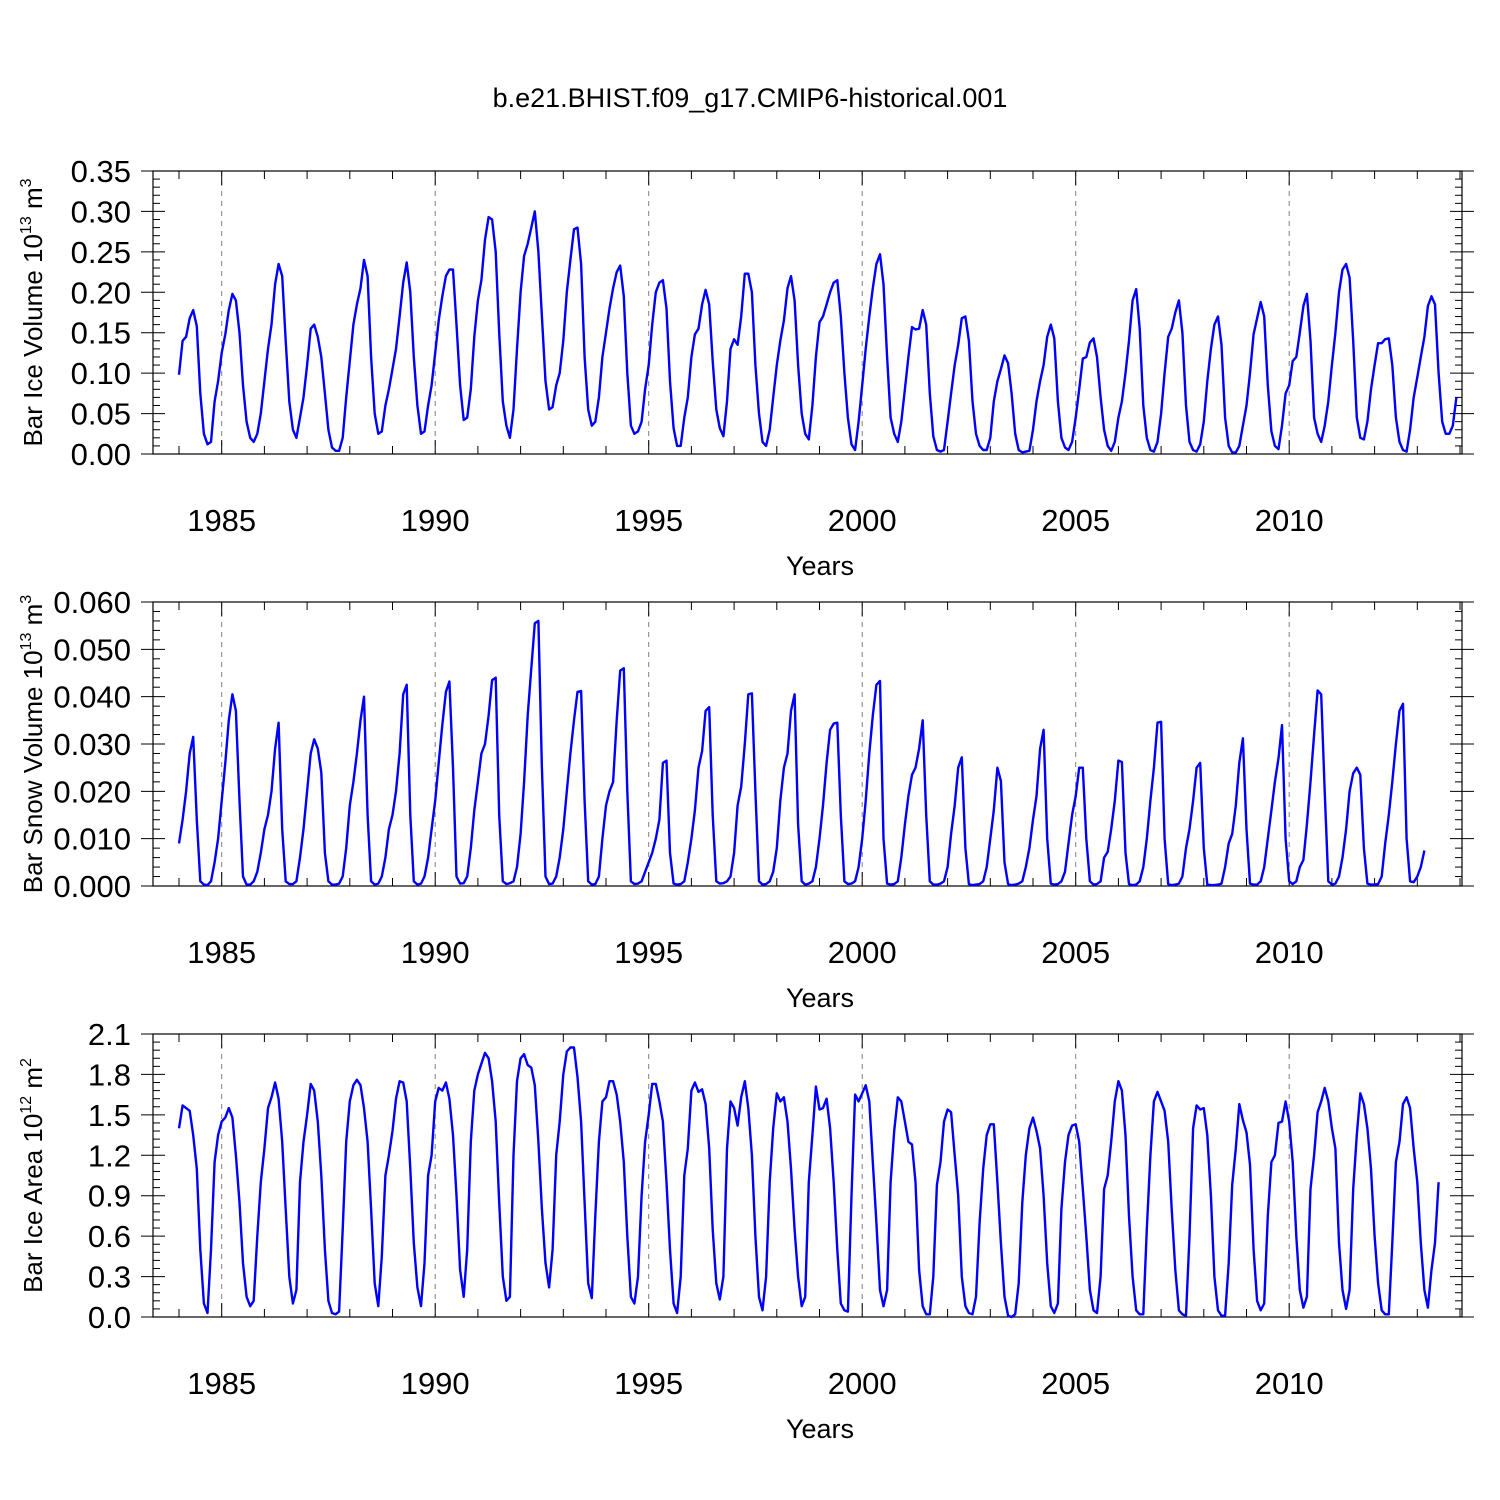 This screenshot has width=1500, height=1500. What do you see at coordinates (1289, 520) in the screenshot?
I see `ice-volume-xtick-label: 2010` at bounding box center [1289, 520].